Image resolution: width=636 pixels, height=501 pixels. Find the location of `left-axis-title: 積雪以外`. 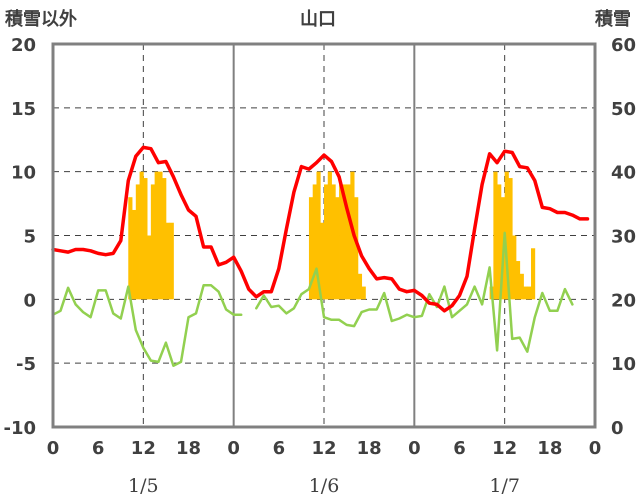

left-axis-title: 積雪以外 is located at coordinates (40, 19).